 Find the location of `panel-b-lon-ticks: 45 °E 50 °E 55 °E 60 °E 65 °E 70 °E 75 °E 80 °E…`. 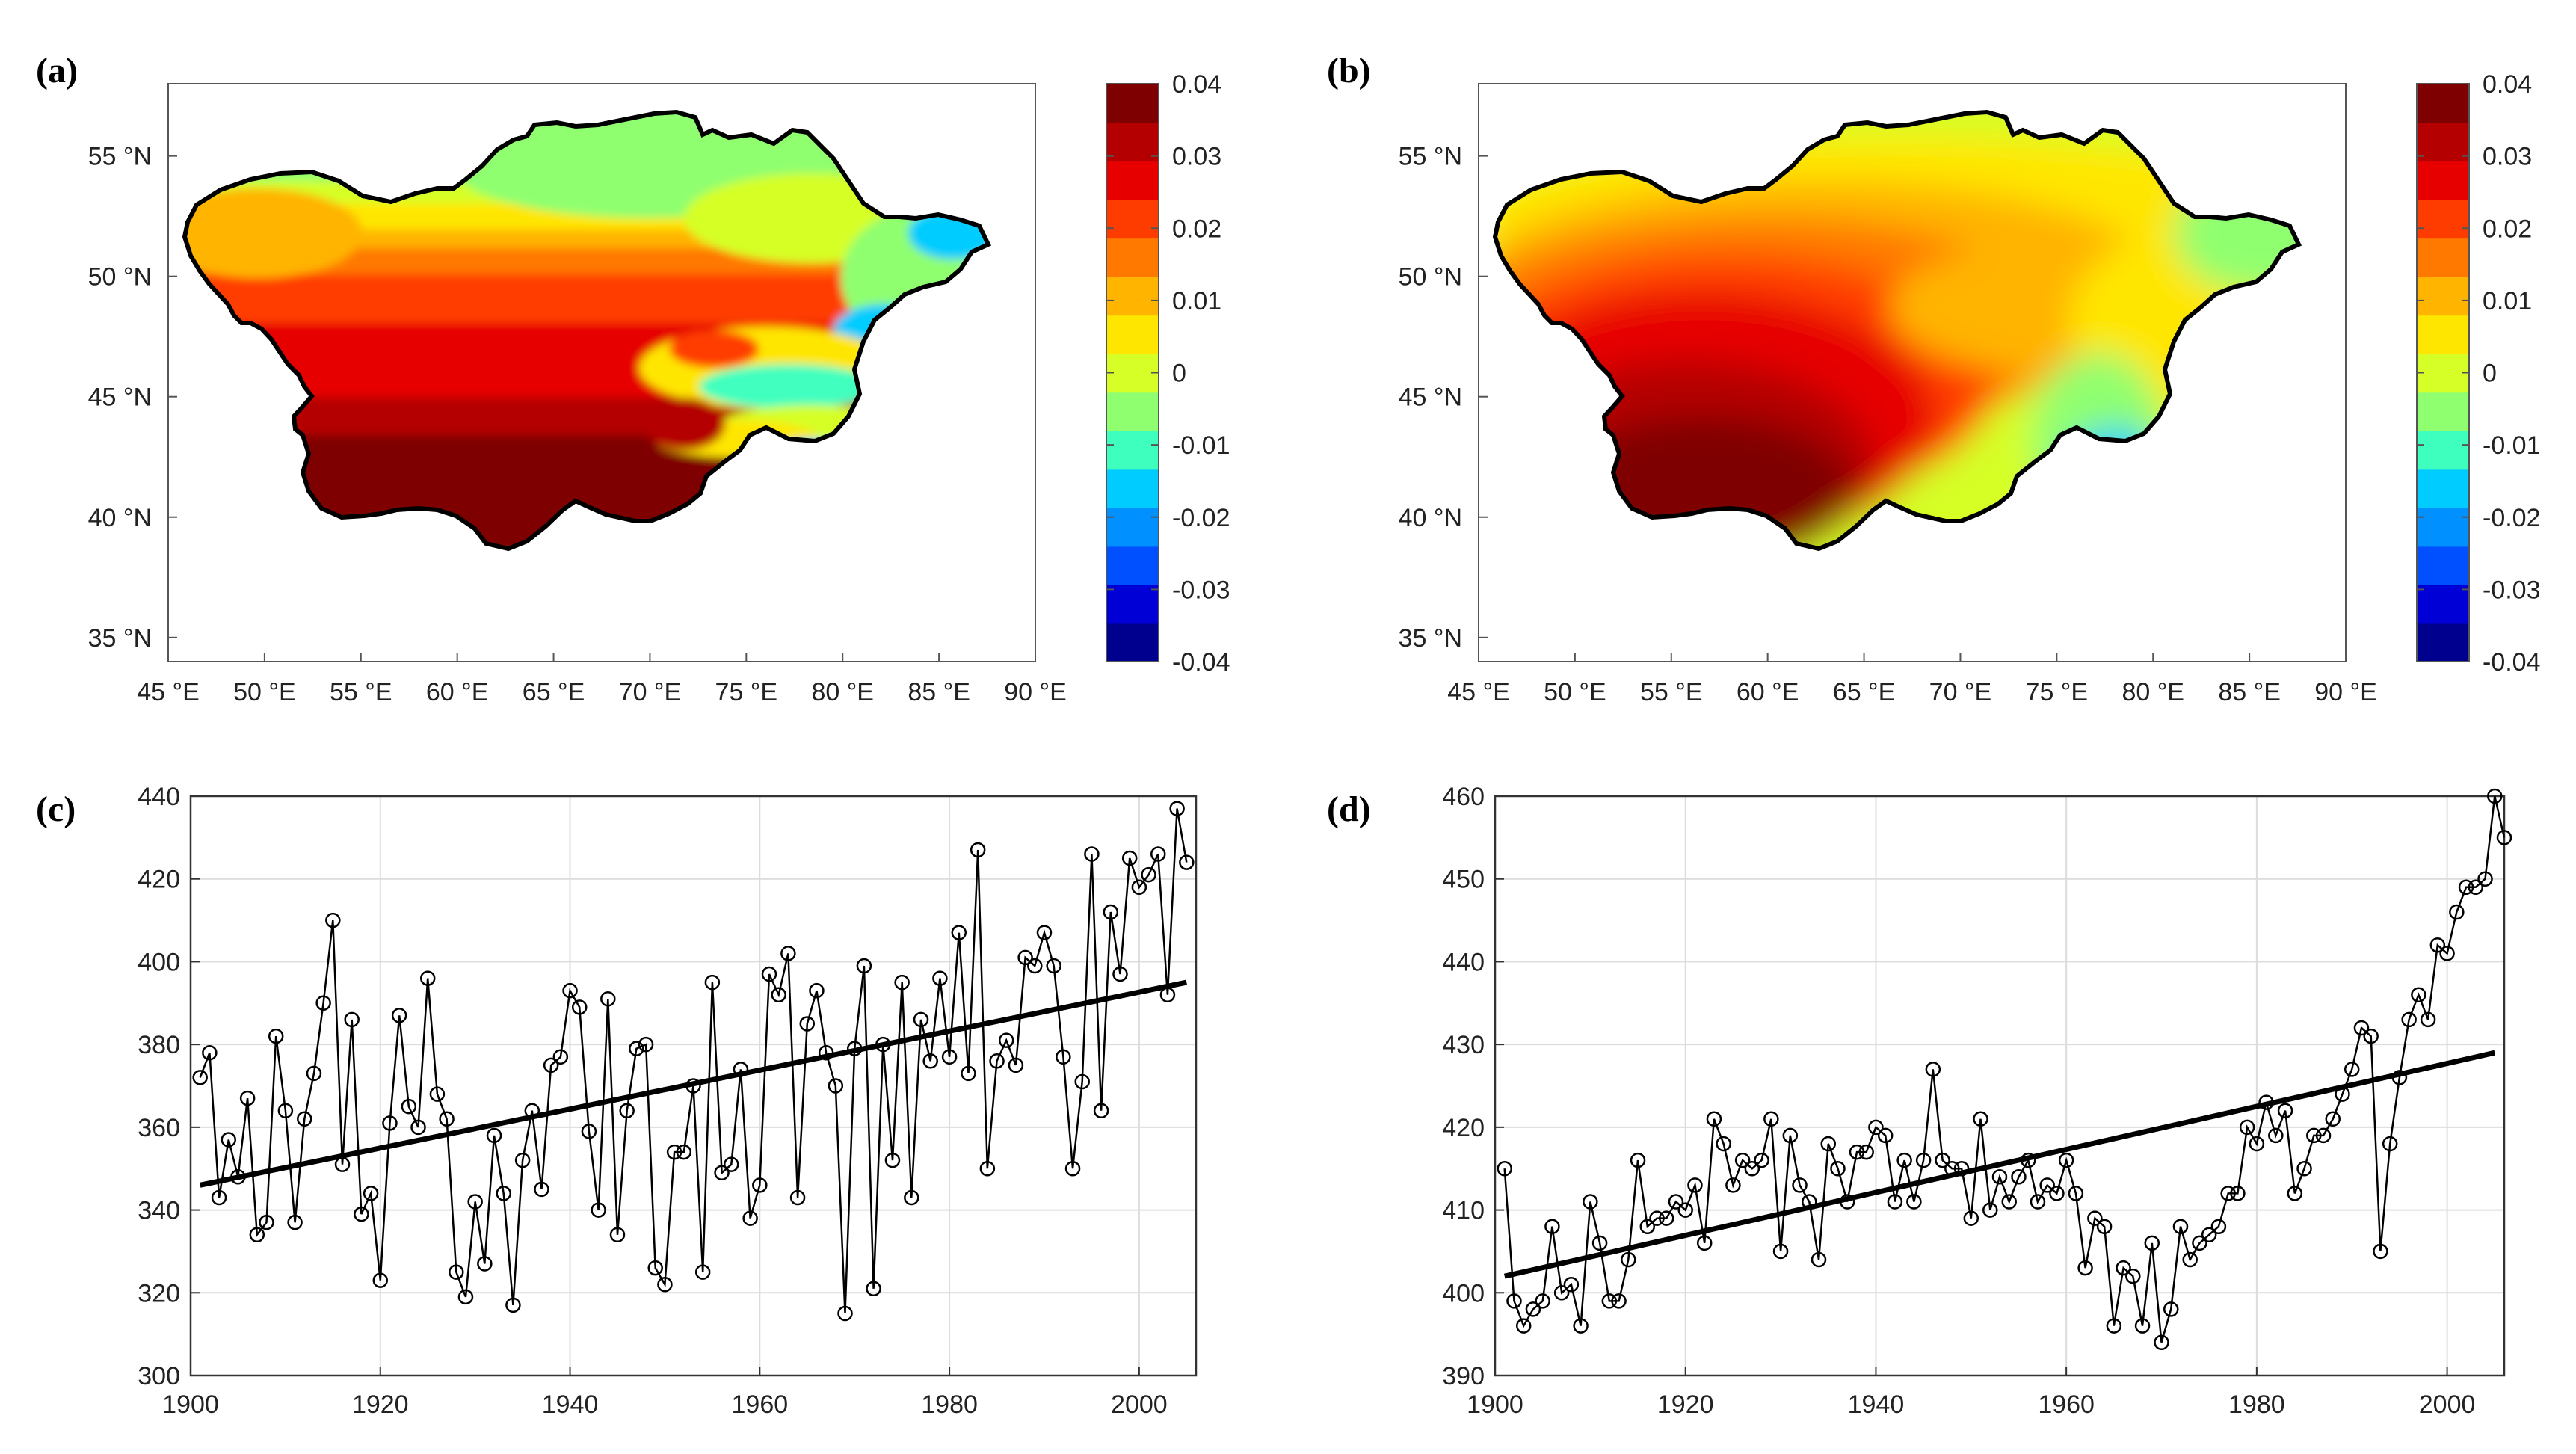

panel-b-lon-ticks: 45 °E 50 °E 55 °E 60 °E 65 °E 70 °E 75 °E 80 °E… is located at coordinates (1912, 680).